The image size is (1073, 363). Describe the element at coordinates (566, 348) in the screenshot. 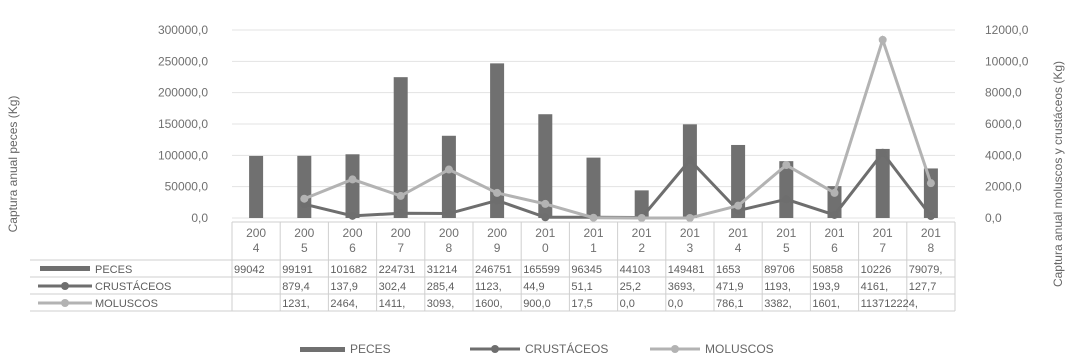

I see `legend-label: CRUSTÁCEOS` at that location.